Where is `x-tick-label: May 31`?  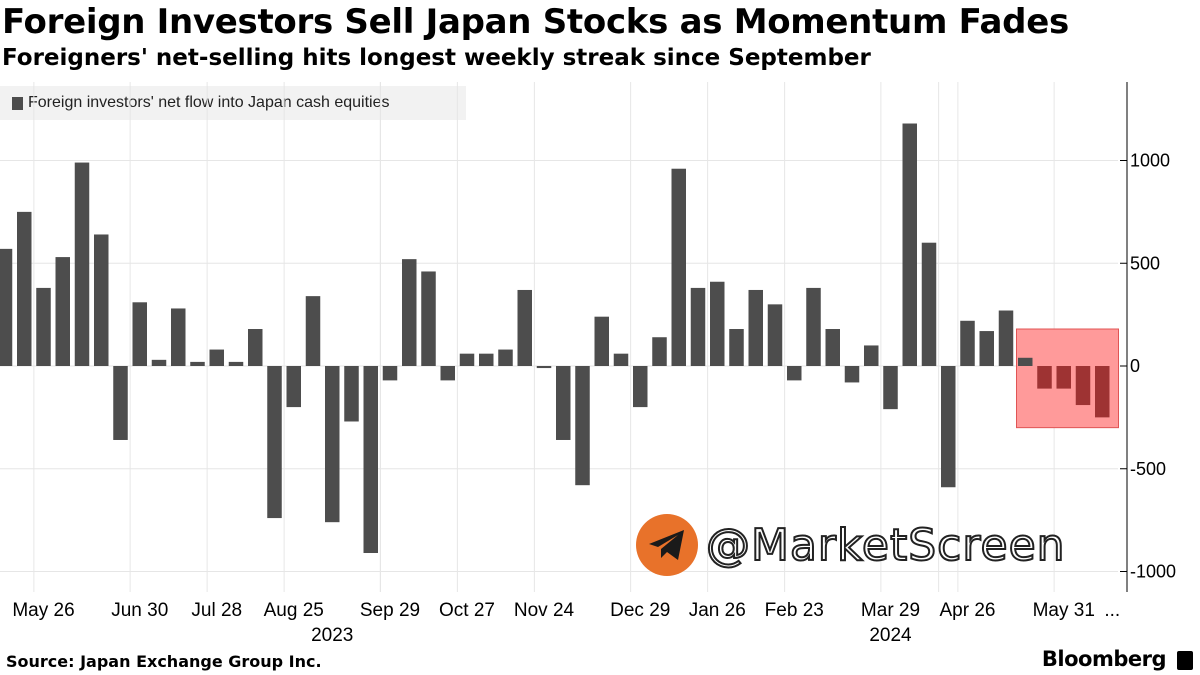
x-tick-label: May 31 is located at coordinates (1064, 610).